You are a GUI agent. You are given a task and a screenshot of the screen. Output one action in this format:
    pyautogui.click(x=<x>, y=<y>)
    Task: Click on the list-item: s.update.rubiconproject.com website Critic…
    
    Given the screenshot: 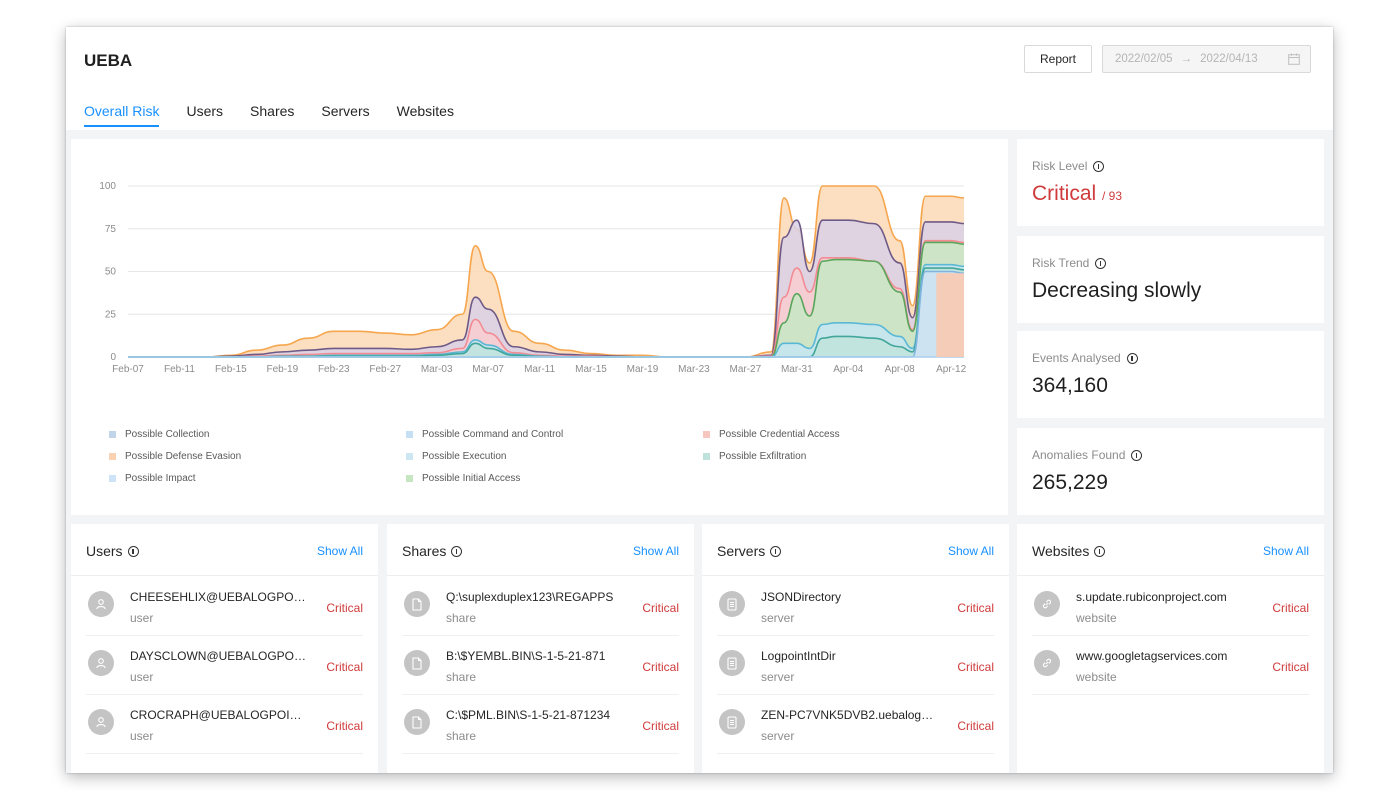 What is the action you would take?
    pyautogui.click(x=1170, y=606)
    